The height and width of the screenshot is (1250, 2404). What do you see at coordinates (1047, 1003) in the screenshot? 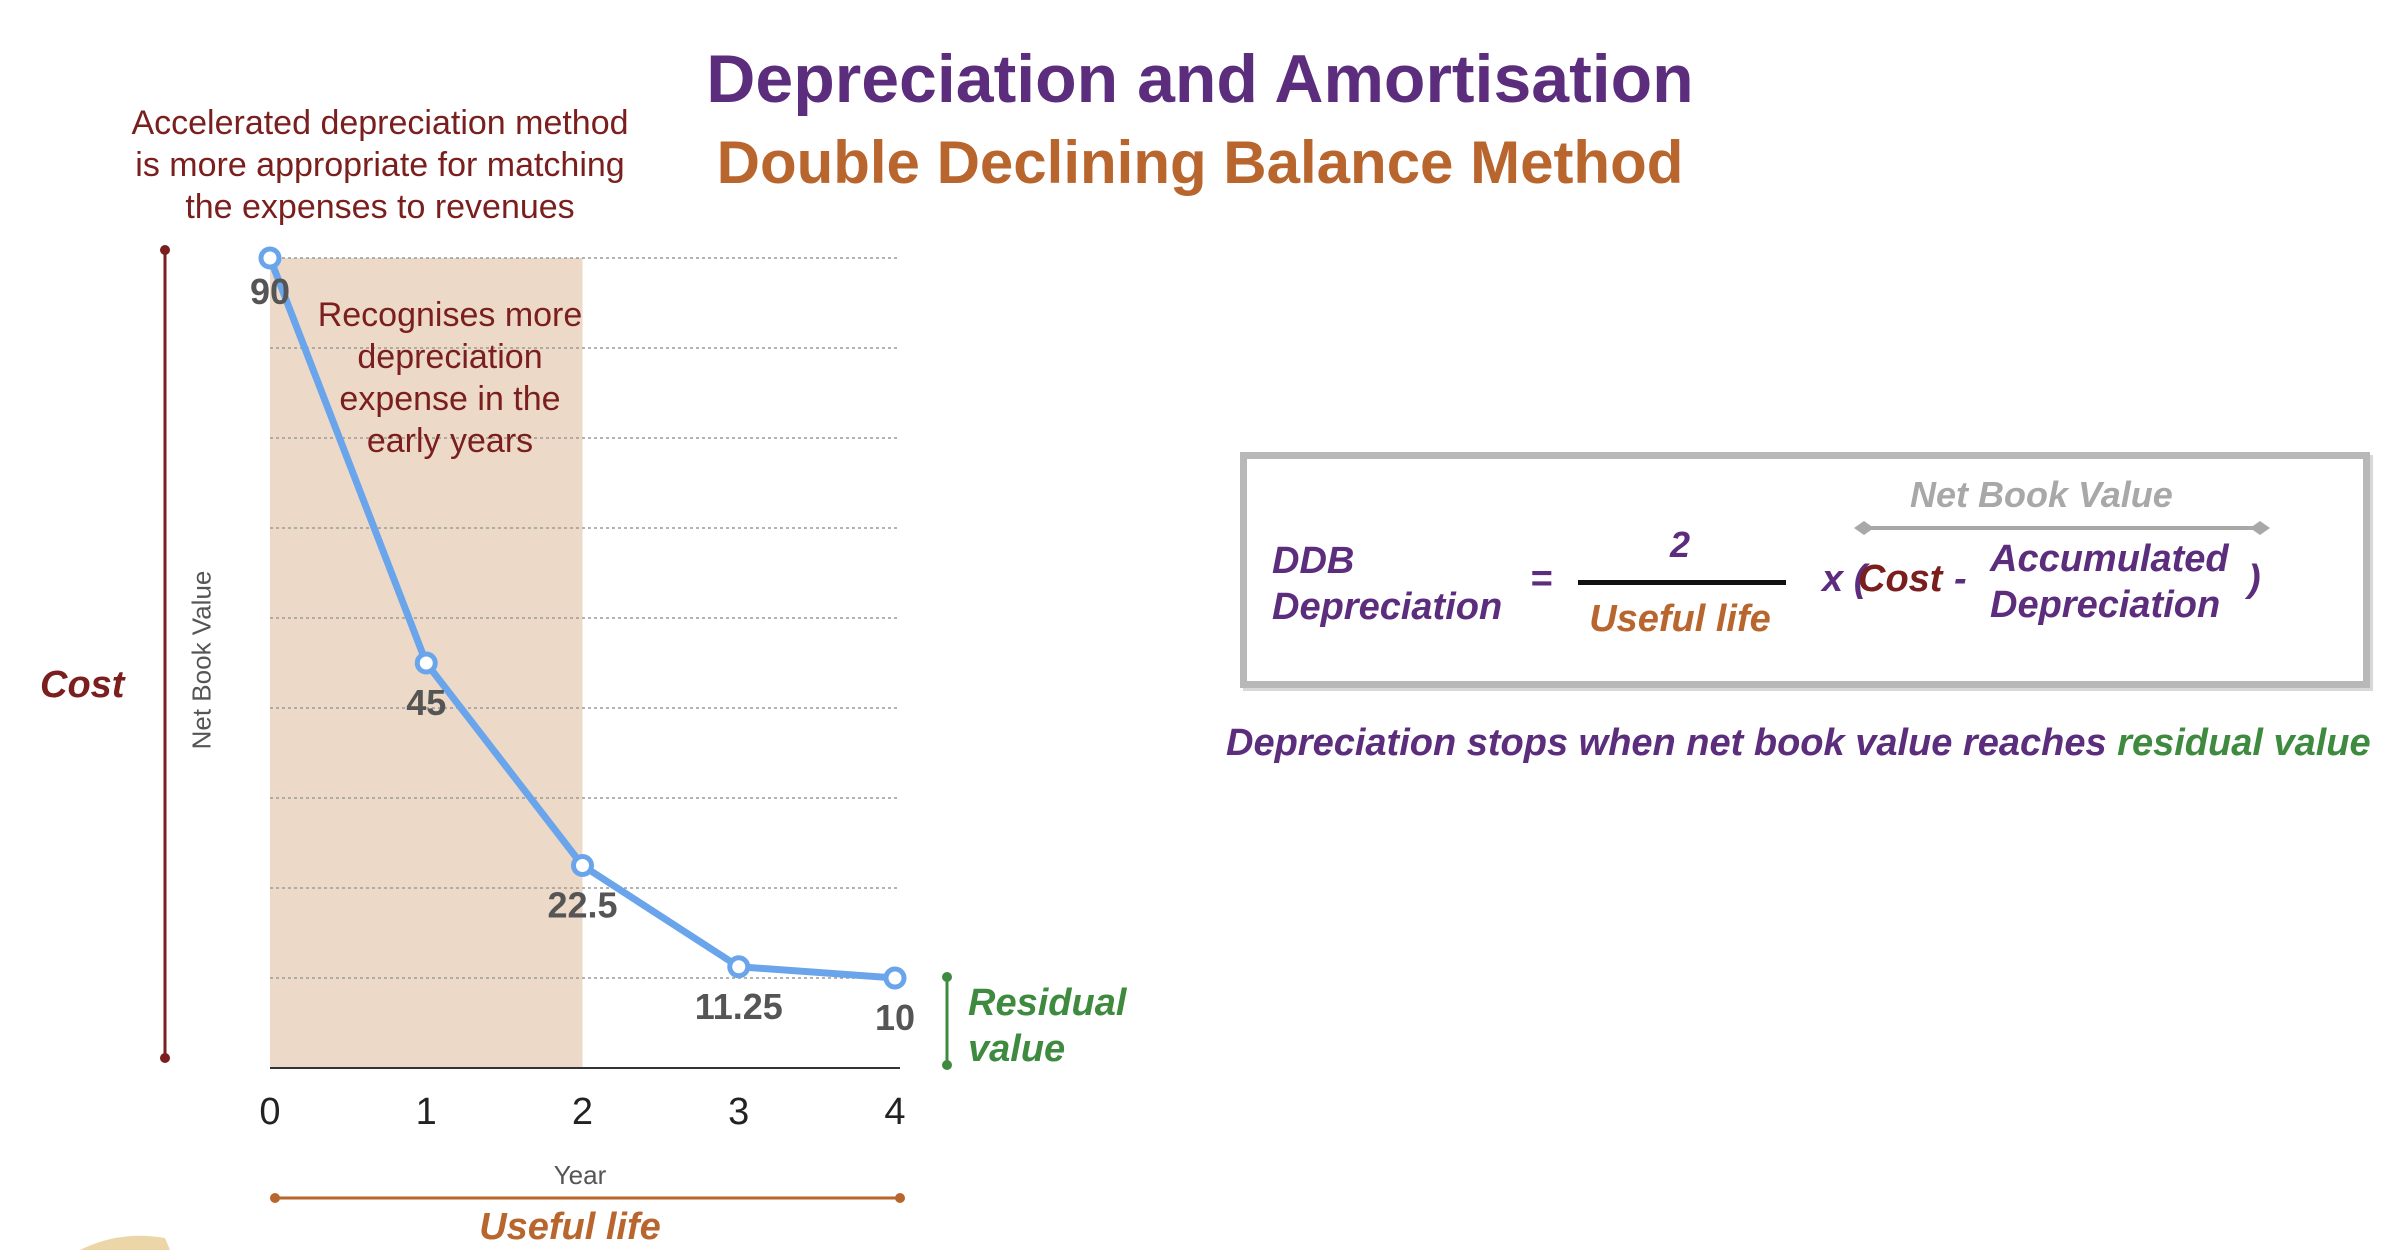
I see `residual-label-line-1: Residual` at bounding box center [1047, 1003].